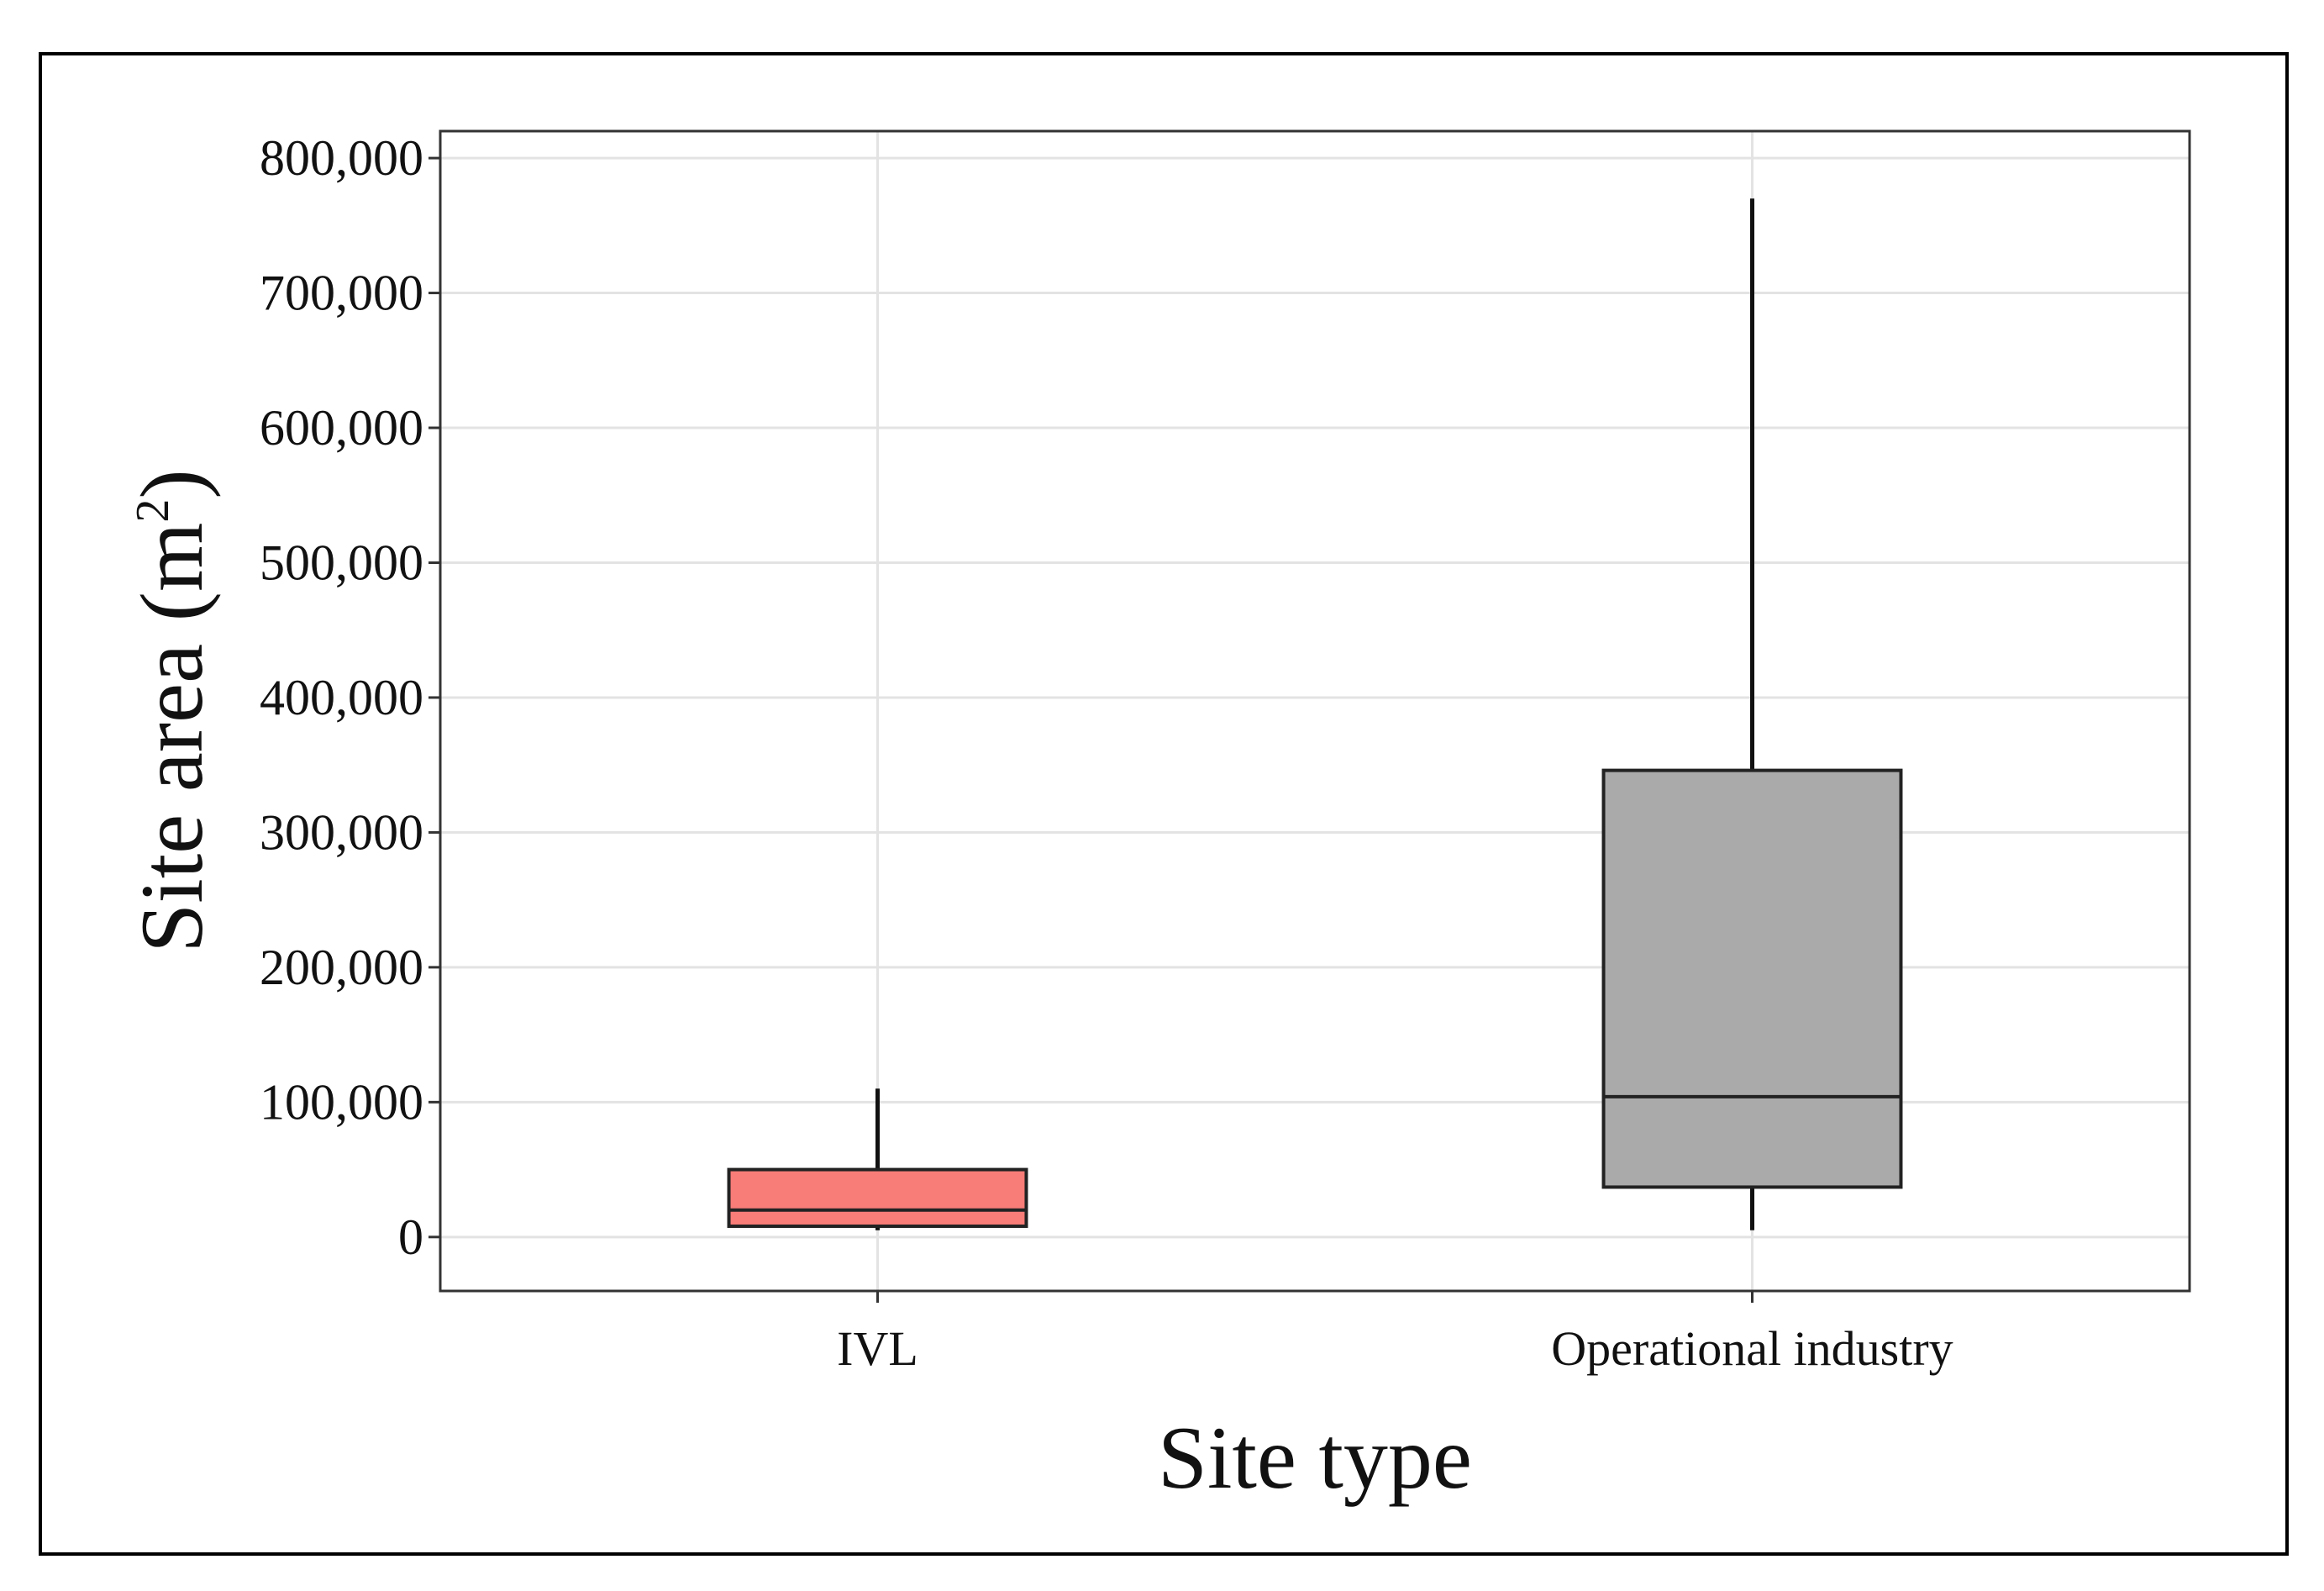 This screenshot has height=1591, width=2324. I want to click on y-axis-title: Site area (m2), so click(172, 710).